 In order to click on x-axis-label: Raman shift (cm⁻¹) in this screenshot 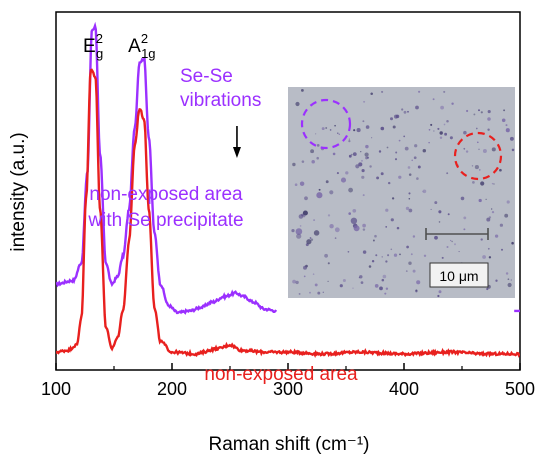, I will do `click(289, 444)`.